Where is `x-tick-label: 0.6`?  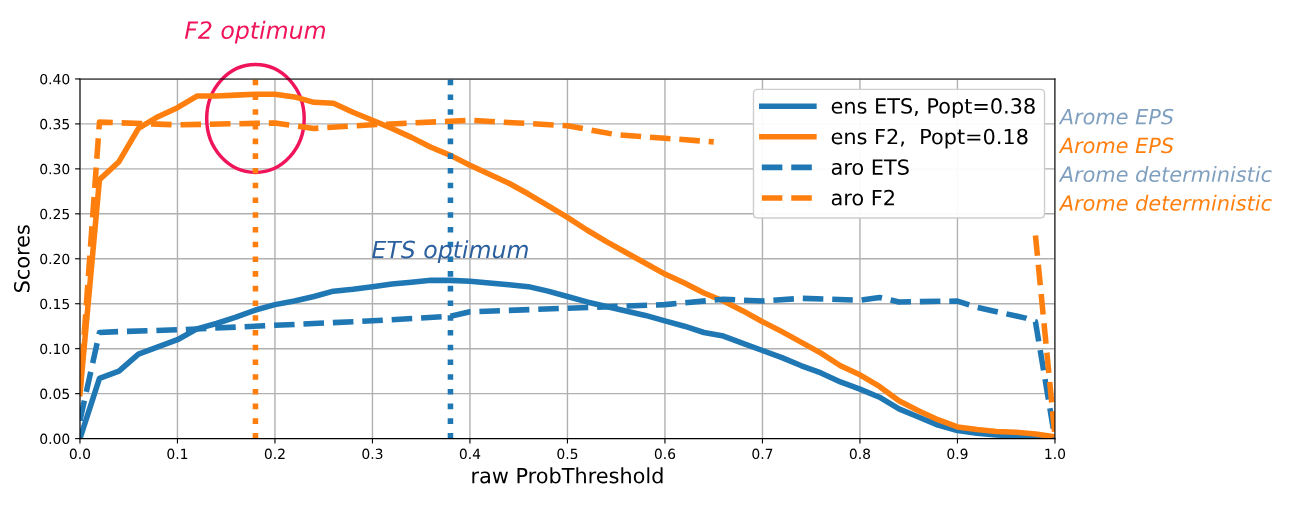 x-tick-label: 0.6 is located at coordinates (665, 454).